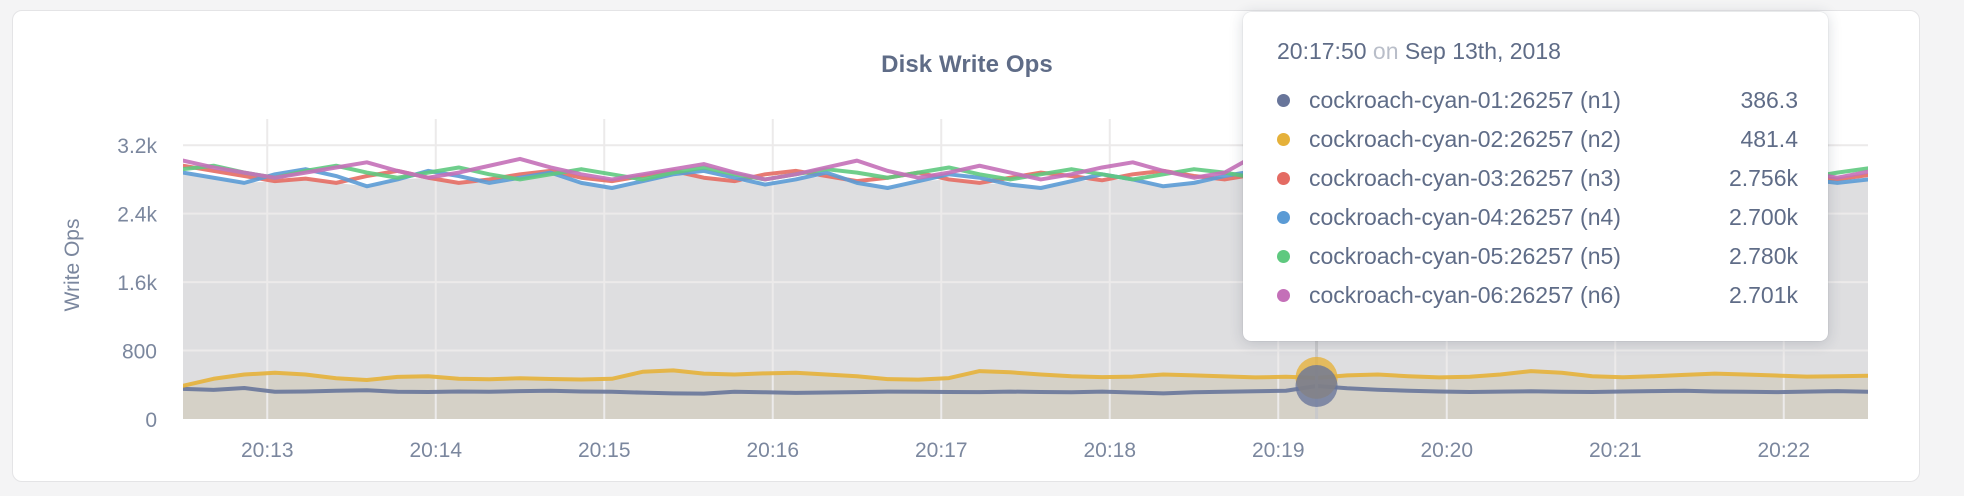  I want to click on page-title: Disk Write Ops, so click(967, 64).